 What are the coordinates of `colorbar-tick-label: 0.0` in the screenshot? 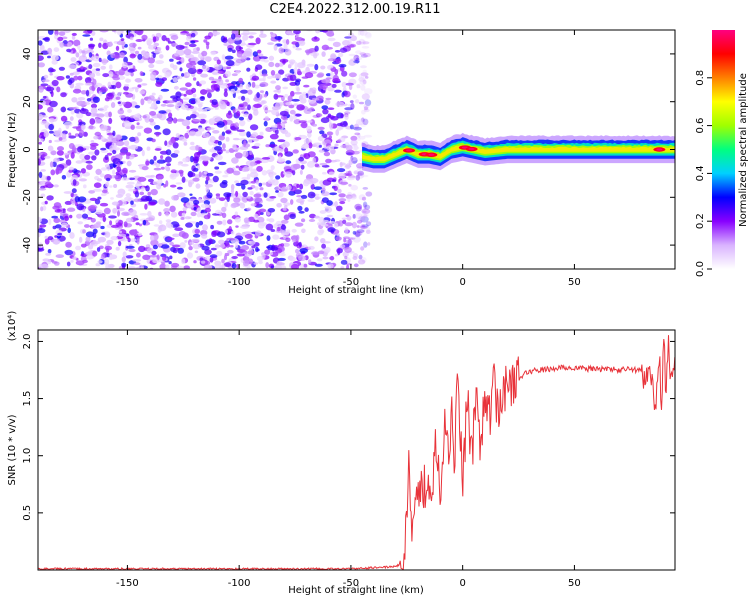 It's located at (700, 269).